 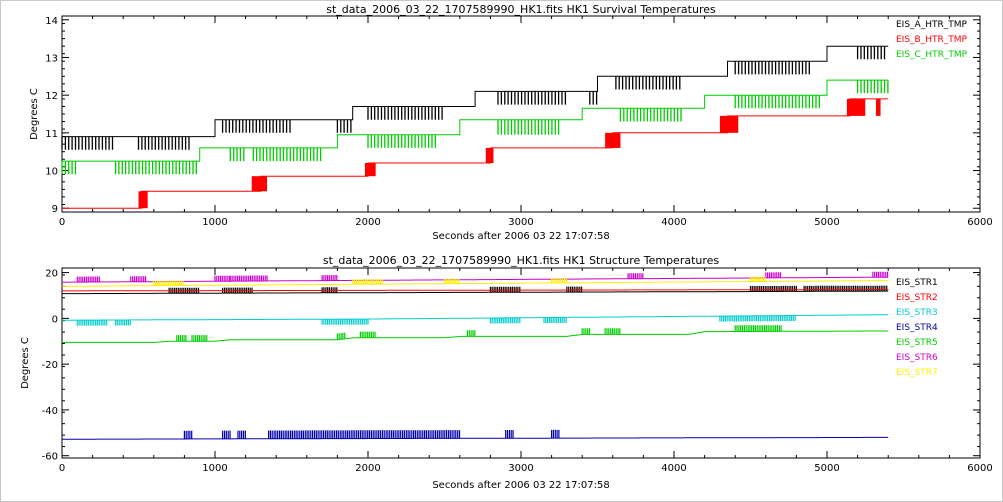 I want to click on y-tick-label: 0, so click(x=55, y=319).